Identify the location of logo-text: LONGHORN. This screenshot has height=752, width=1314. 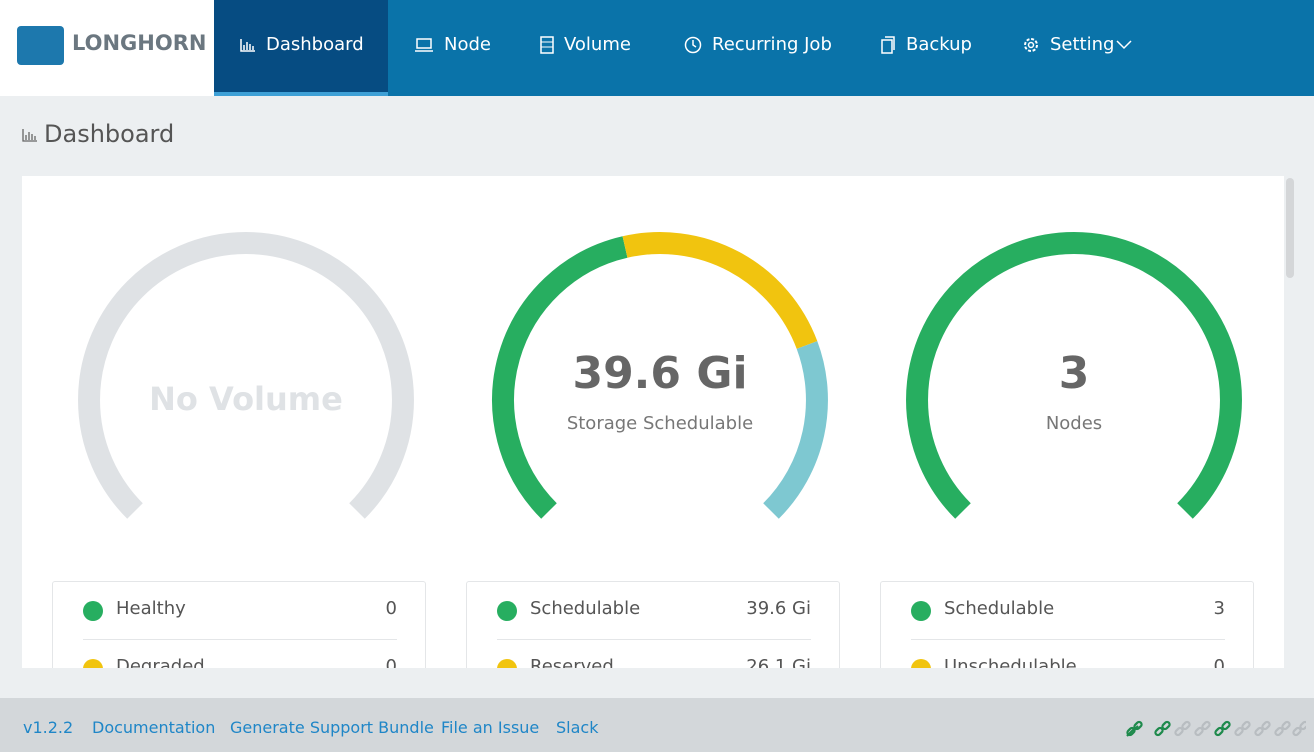
(139, 43).